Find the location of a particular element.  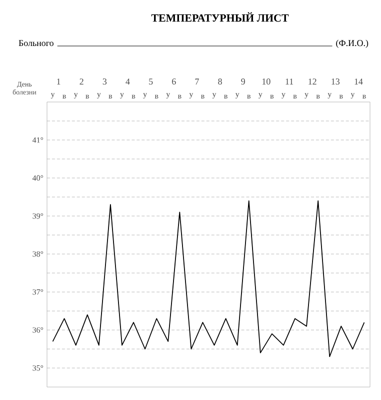

x2-tick-label: 4 is located at coordinates (128, 81).